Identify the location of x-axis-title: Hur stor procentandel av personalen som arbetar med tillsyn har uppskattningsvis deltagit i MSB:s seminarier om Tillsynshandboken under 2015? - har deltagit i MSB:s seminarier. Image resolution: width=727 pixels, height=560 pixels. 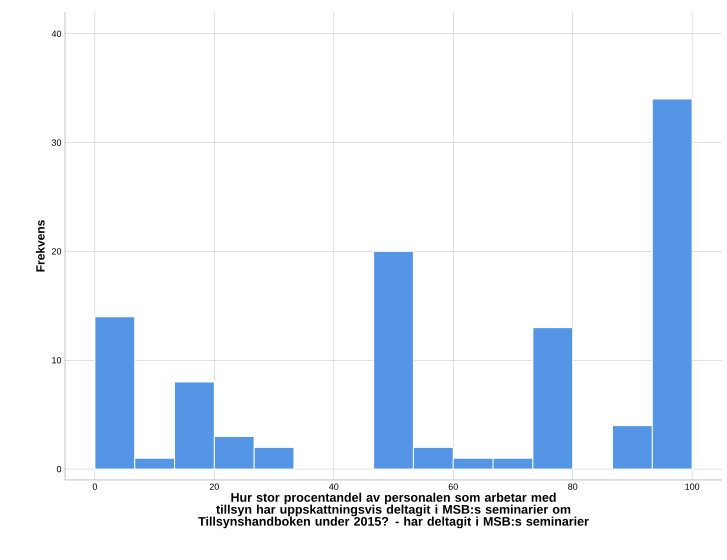
(393, 510).